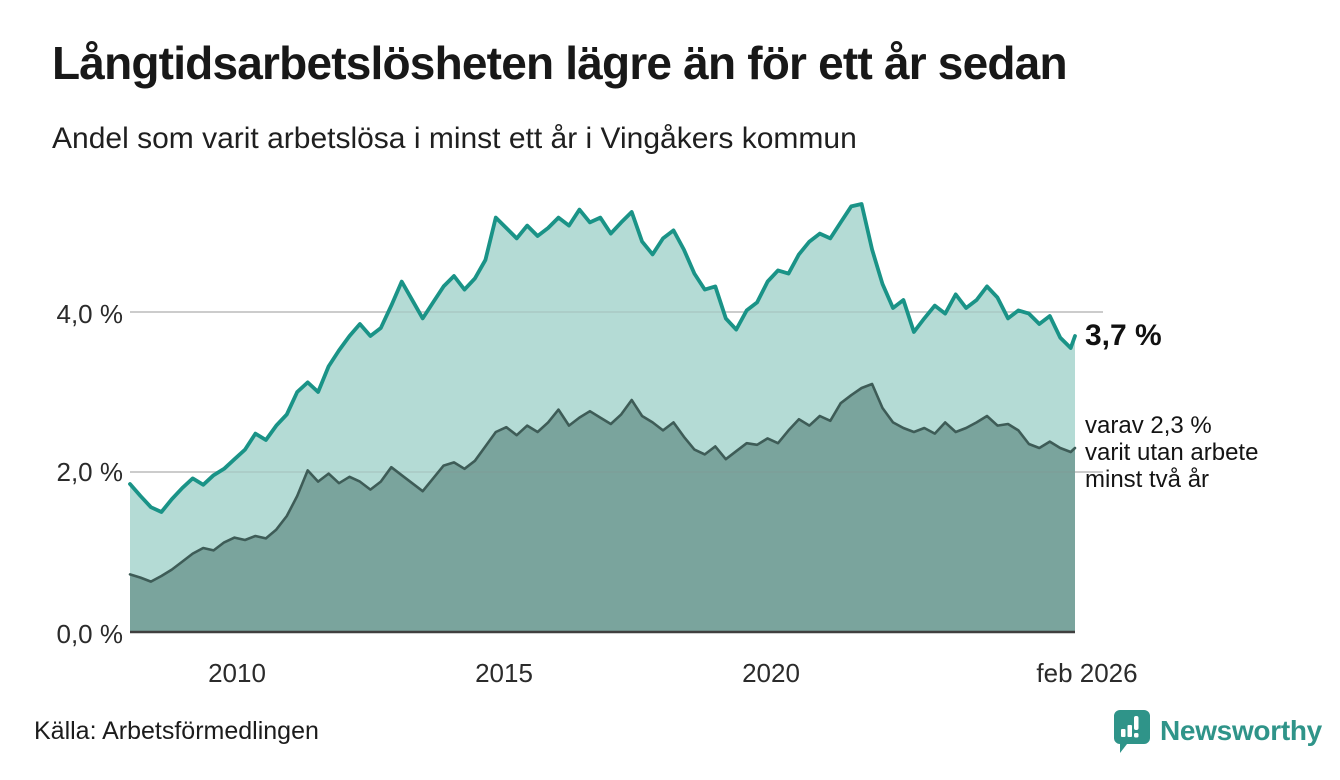  I want to click on end-label-series-two-line3: minst två år, so click(1147, 479).